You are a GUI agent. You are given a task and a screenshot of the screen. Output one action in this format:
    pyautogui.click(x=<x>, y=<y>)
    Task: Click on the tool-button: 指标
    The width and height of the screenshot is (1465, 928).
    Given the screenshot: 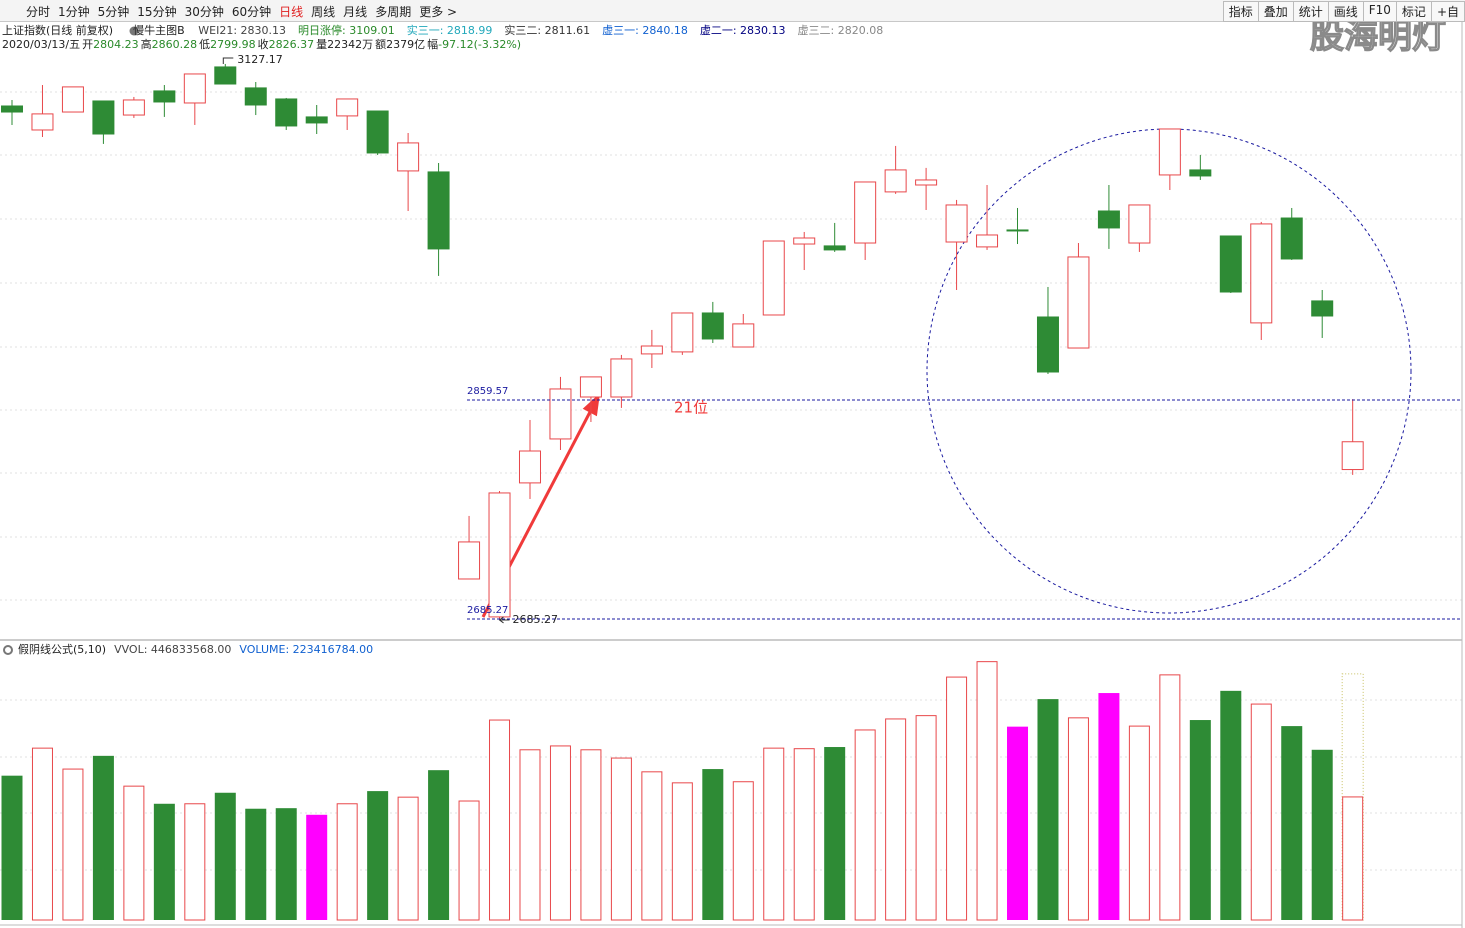 What is the action you would take?
    pyautogui.click(x=1240, y=11)
    